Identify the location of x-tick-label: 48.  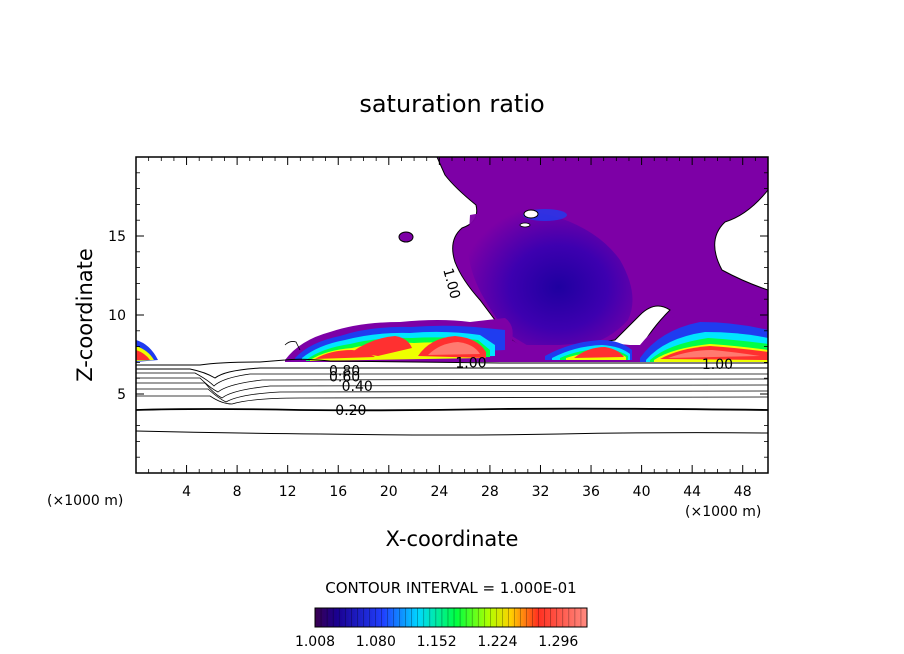
(743, 492).